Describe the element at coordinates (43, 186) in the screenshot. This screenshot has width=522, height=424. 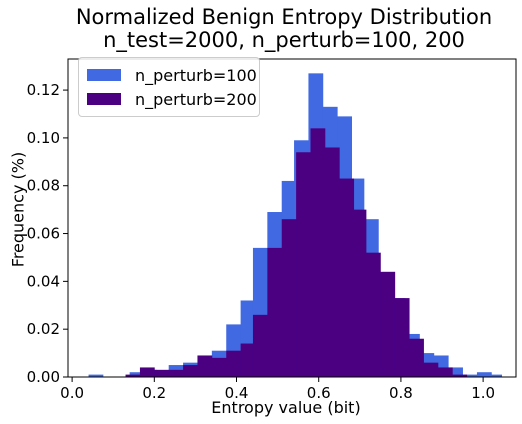
I see `y-tick-label-4: 0.08` at that location.